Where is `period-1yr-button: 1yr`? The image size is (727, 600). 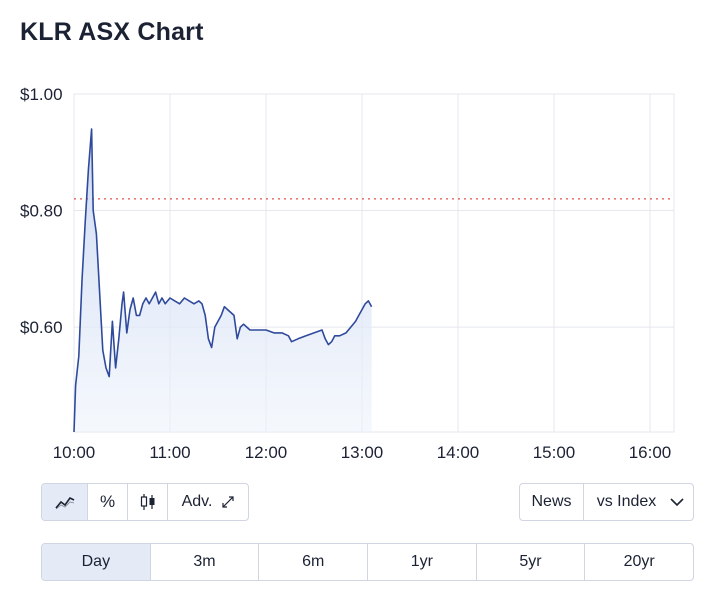 period-1yr-button: 1yr is located at coordinates (422, 562).